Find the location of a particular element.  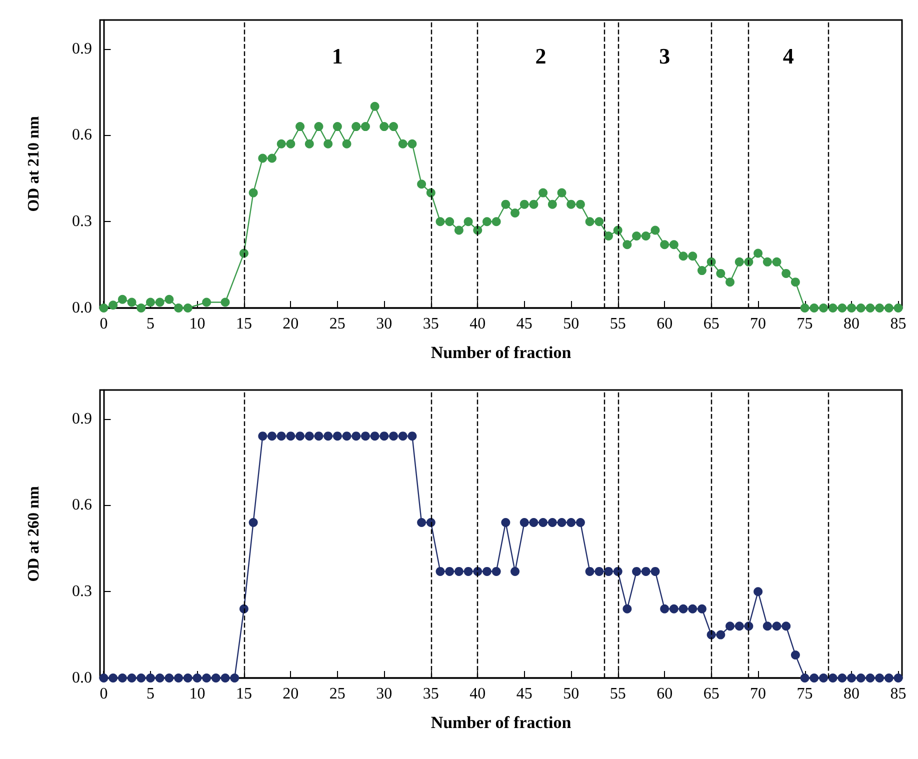

annotation: 1 is located at coordinates (337, 56).